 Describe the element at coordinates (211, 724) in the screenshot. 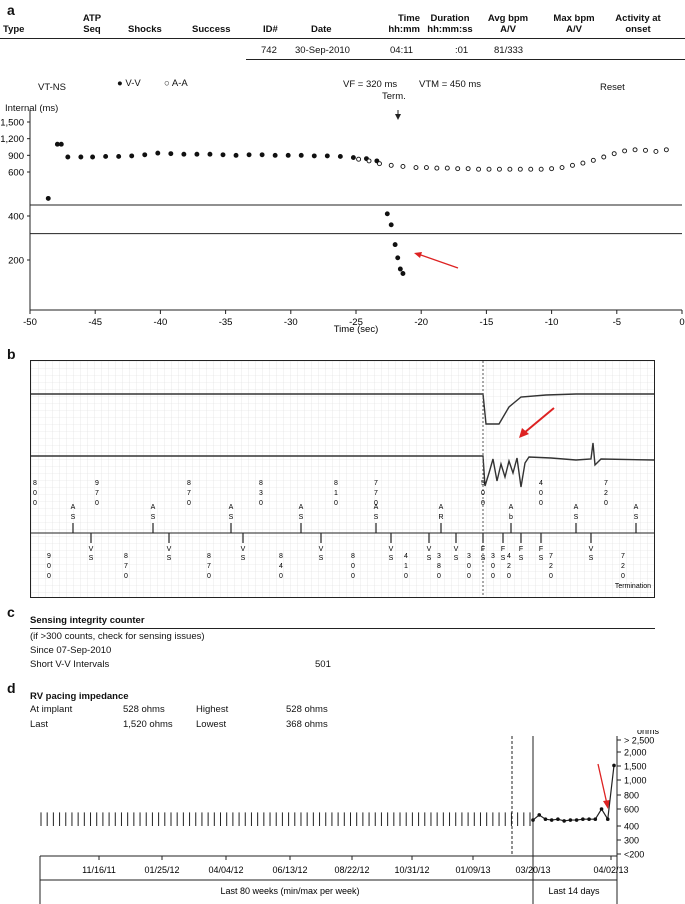

I see `lowest-label: Lowest` at that location.